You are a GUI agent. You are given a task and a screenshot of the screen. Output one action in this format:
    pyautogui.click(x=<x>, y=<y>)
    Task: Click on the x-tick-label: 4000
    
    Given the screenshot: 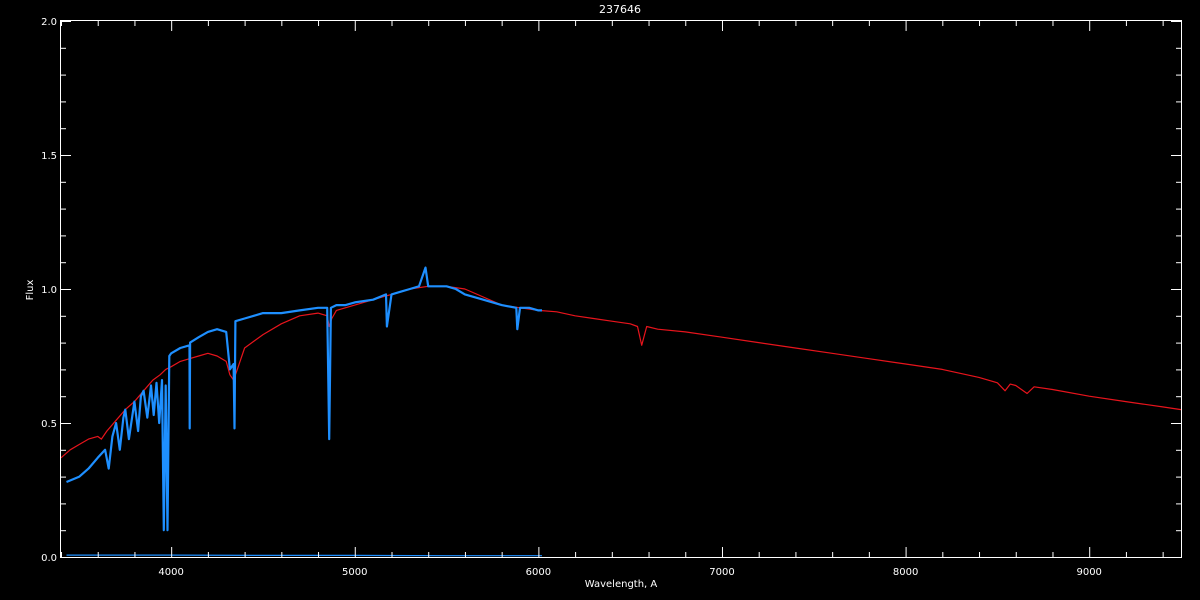 What is the action you would take?
    pyautogui.click(x=170, y=572)
    